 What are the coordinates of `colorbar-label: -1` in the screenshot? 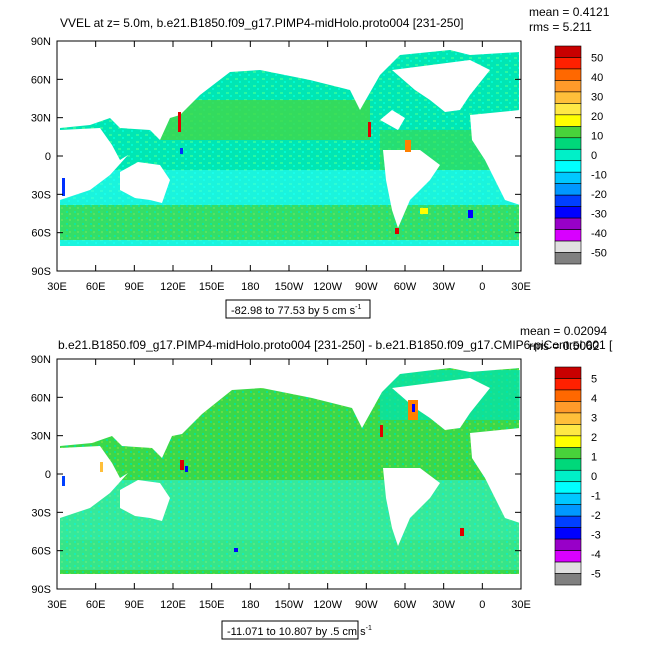 It's located at (596, 497).